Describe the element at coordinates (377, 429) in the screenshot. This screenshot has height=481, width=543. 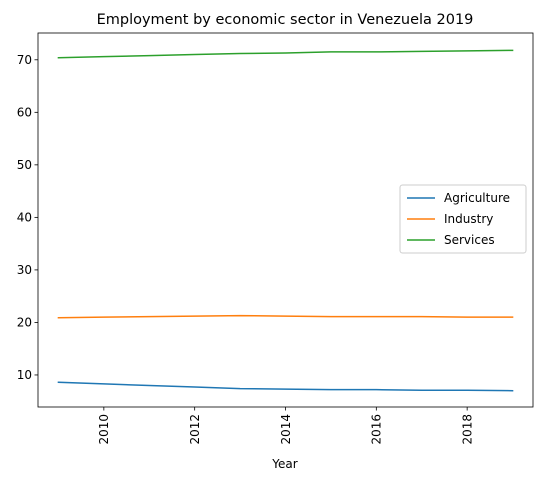
I see `x-tick-label: 2016` at that location.